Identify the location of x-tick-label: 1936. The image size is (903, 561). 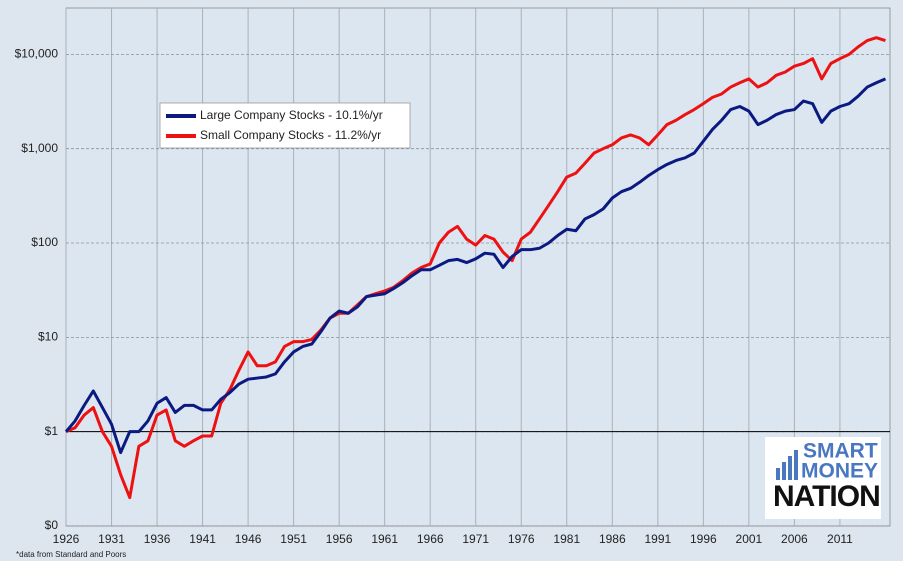
(157, 539).